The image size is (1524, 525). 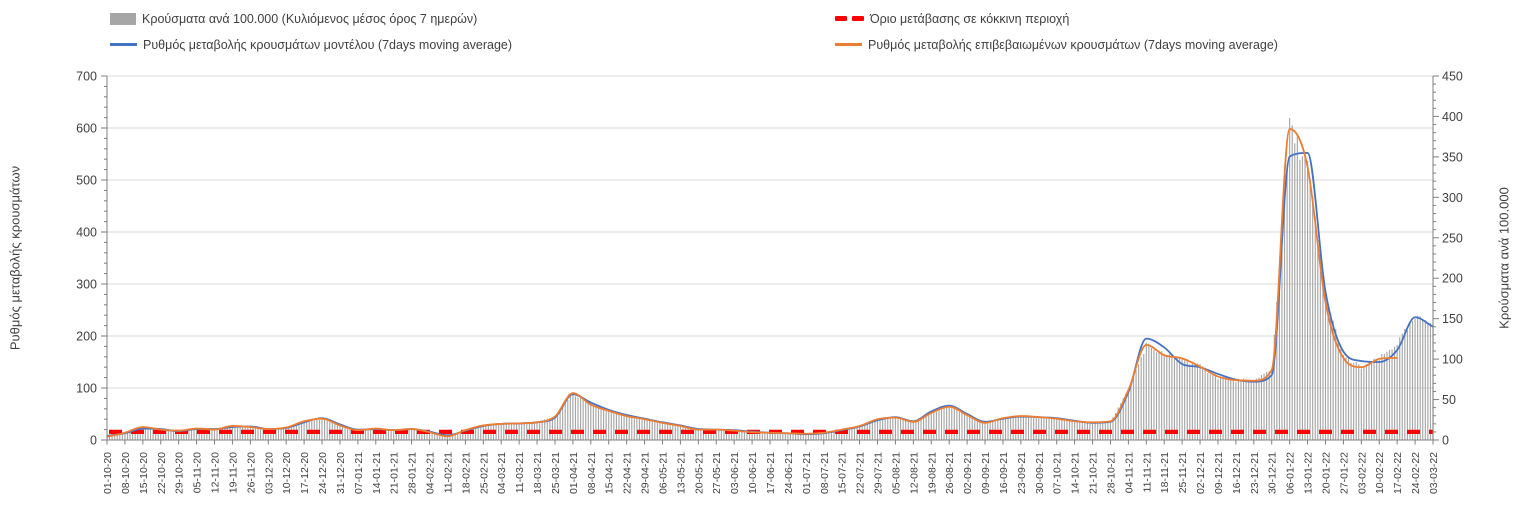 What do you see at coordinates (1398, 473) in the screenshot?
I see `x-axis-tick-label: 17-02-22` at bounding box center [1398, 473].